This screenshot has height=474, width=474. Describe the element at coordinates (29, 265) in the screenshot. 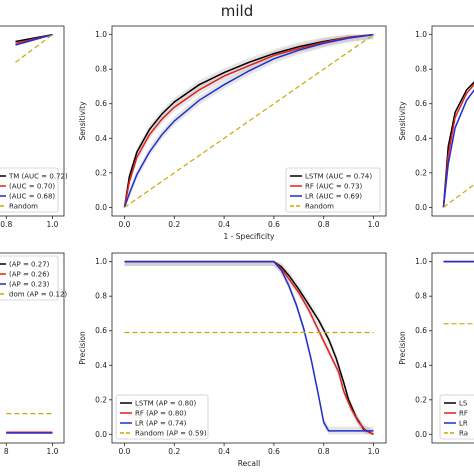

I see `legend-label: (AP = 0.27)` at that location.